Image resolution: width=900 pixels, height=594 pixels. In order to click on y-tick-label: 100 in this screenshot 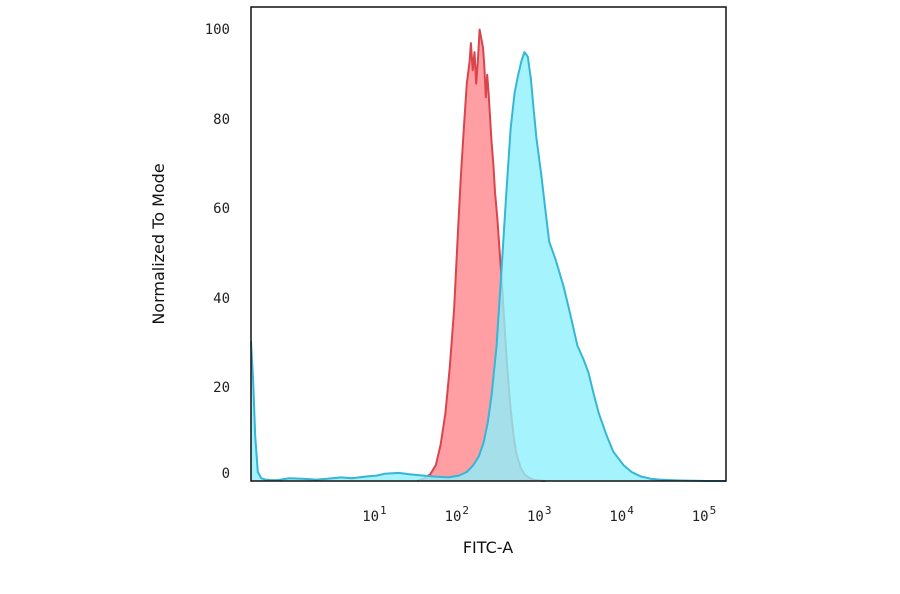, I will do `click(217, 30)`.